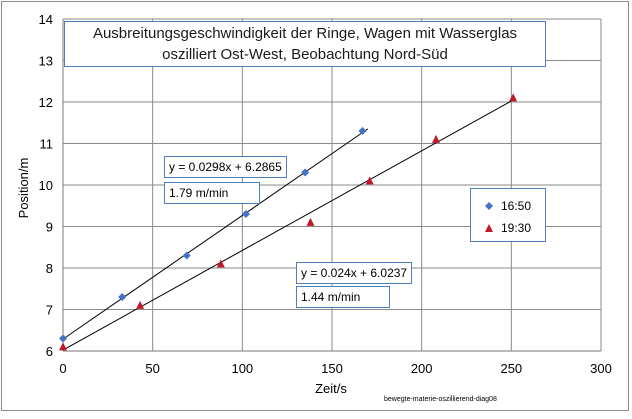 This screenshot has height=419, width=632. What do you see at coordinates (354, 273) in the screenshot?
I see `equation-label-1930: y = 0.024x + 6.0237` at bounding box center [354, 273].